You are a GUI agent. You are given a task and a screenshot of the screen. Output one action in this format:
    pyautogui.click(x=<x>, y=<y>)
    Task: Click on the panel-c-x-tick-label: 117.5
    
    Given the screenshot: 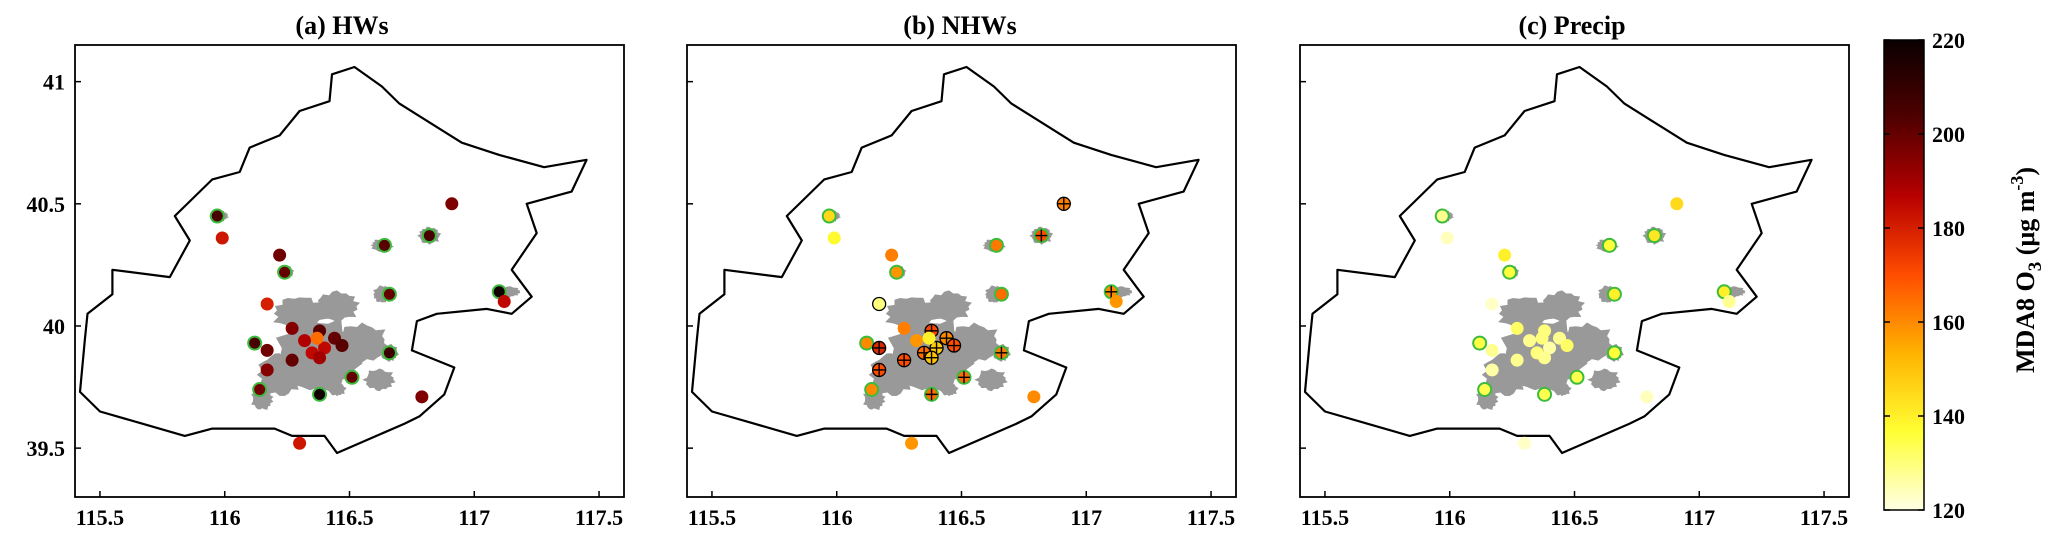 What is the action you would take?
    pyautogui.click(x=1824, y=517)
    